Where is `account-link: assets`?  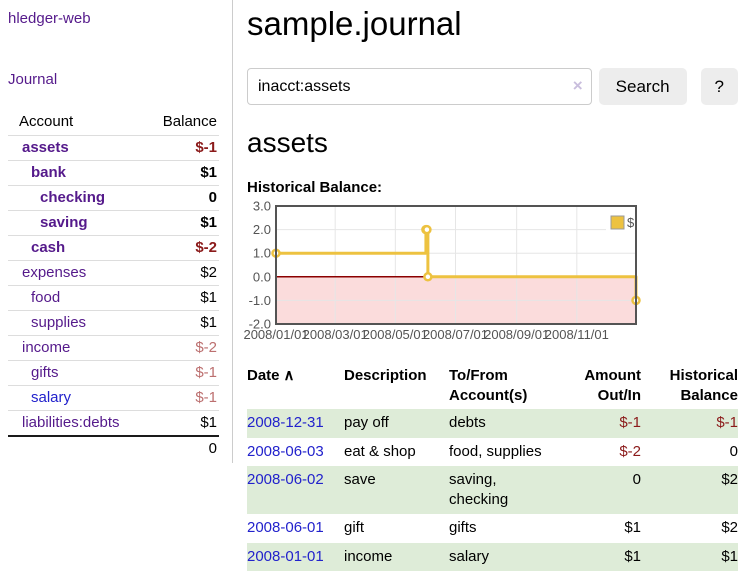 account-link: assets is located at coordinates (45, 147).